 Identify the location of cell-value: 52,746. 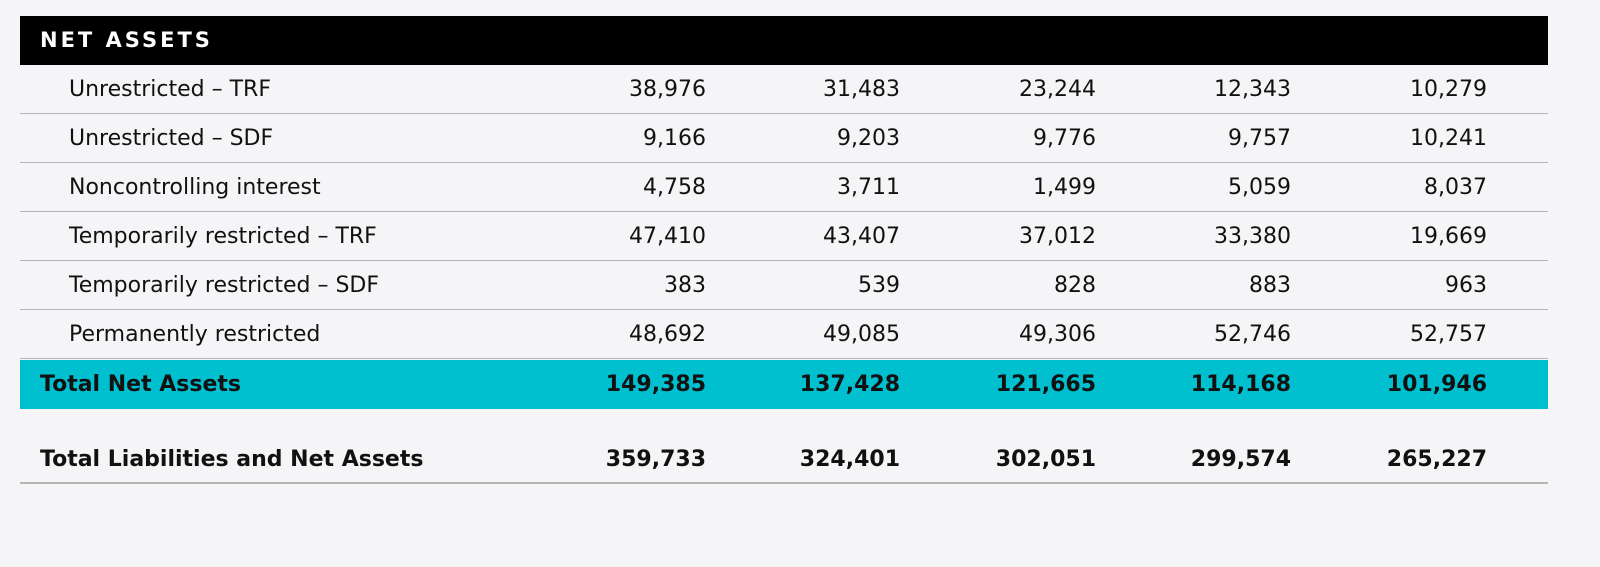
(1252, 334).